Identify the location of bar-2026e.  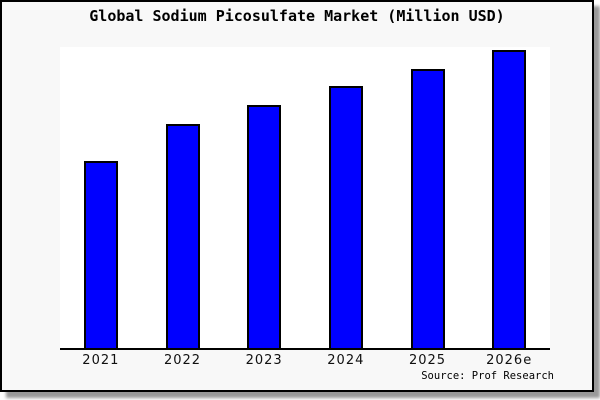
(509, 199).